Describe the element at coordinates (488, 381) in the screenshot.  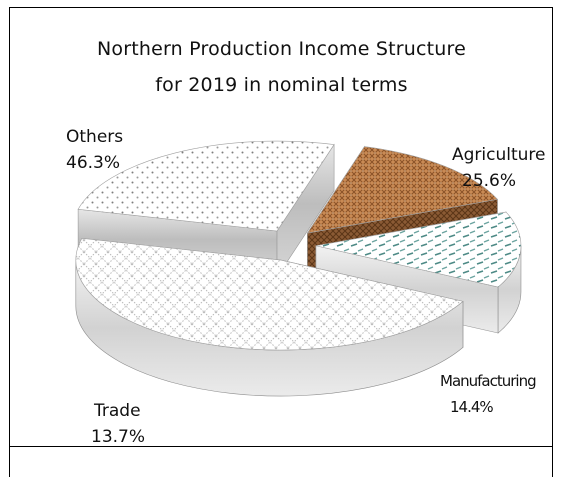
I see `label-manufacturing-name: Manufacturing` at that location.